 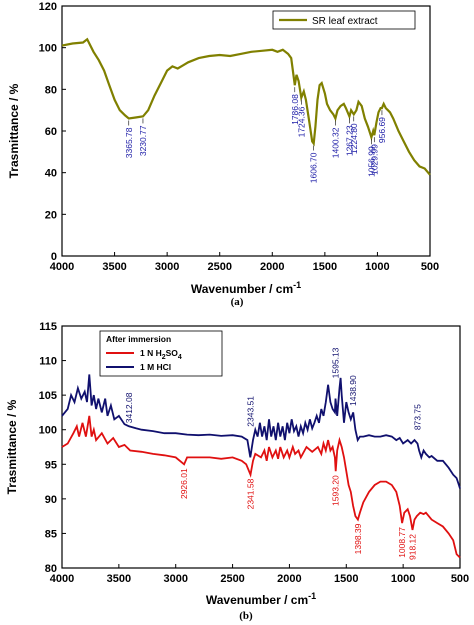 I want to click on chart-a-peak-label: 3230.77, so click(x=143, y=140).